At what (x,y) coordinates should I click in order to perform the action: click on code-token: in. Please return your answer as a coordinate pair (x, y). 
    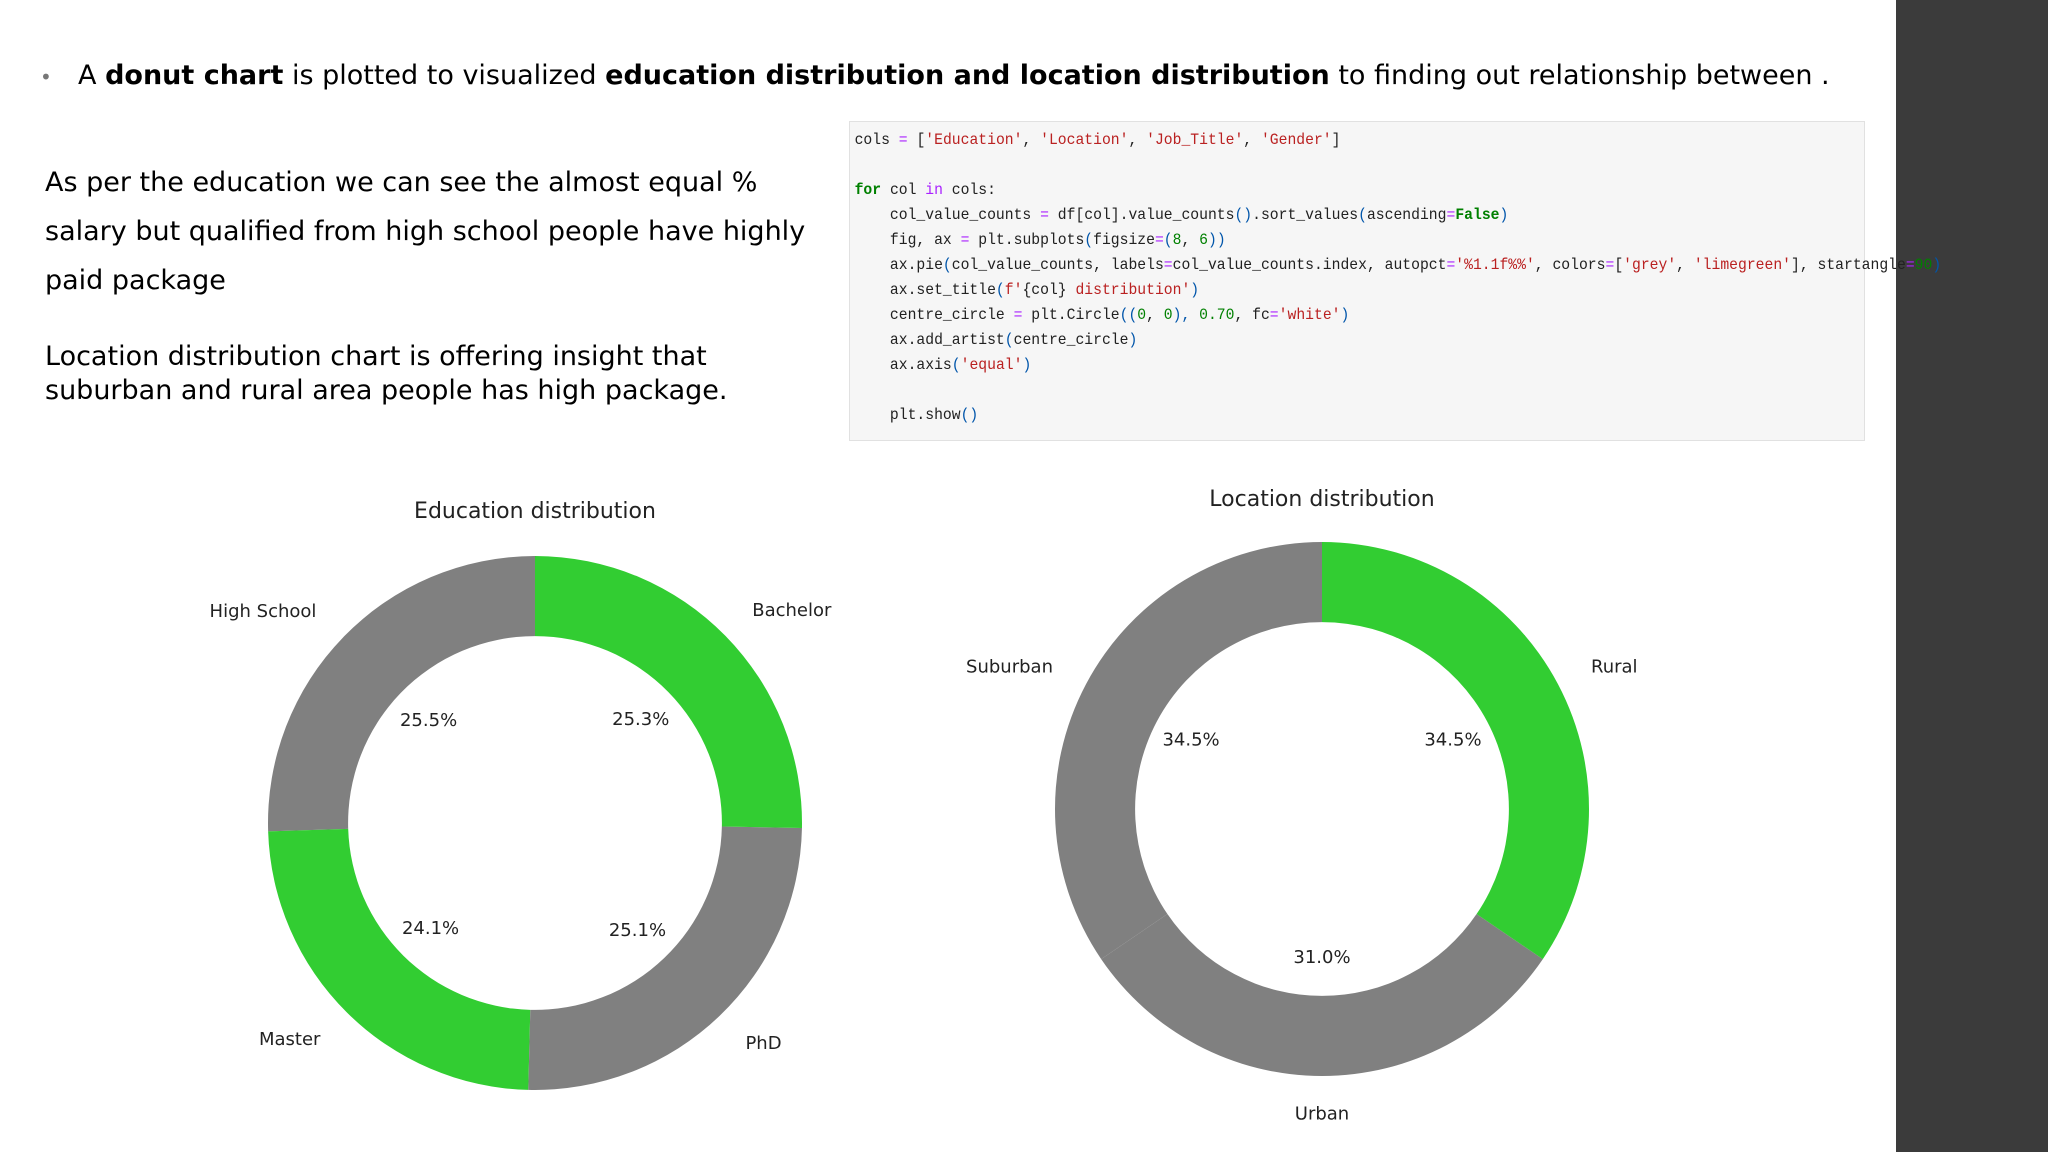
    Looking at the image, I should click on (934, 190).